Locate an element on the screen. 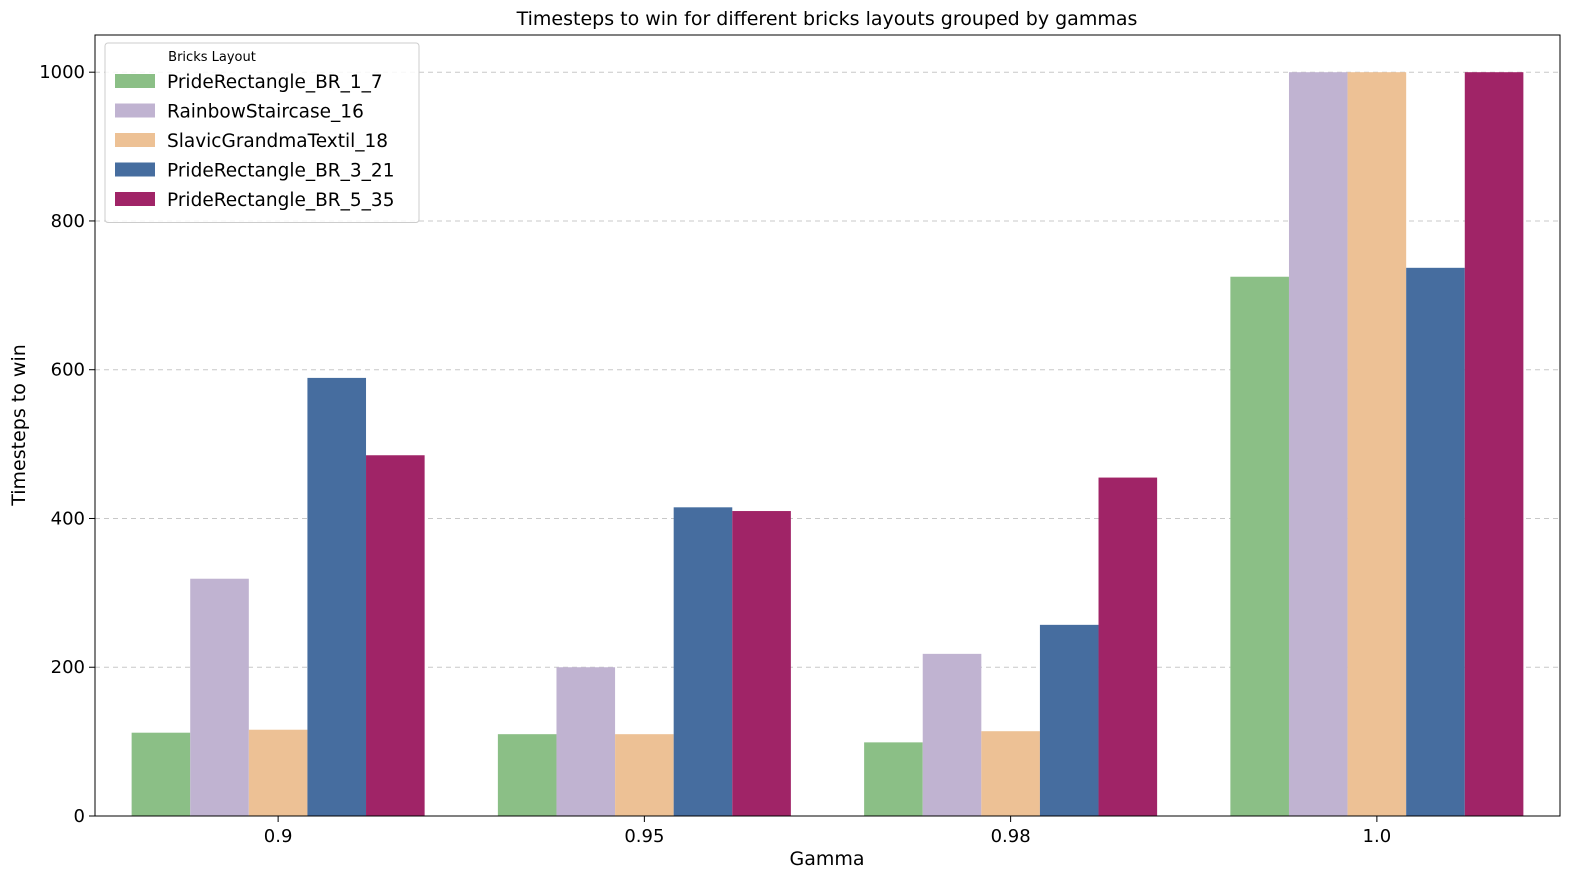  y-tick-label-0: 0 is located at coordinates (79, 816).